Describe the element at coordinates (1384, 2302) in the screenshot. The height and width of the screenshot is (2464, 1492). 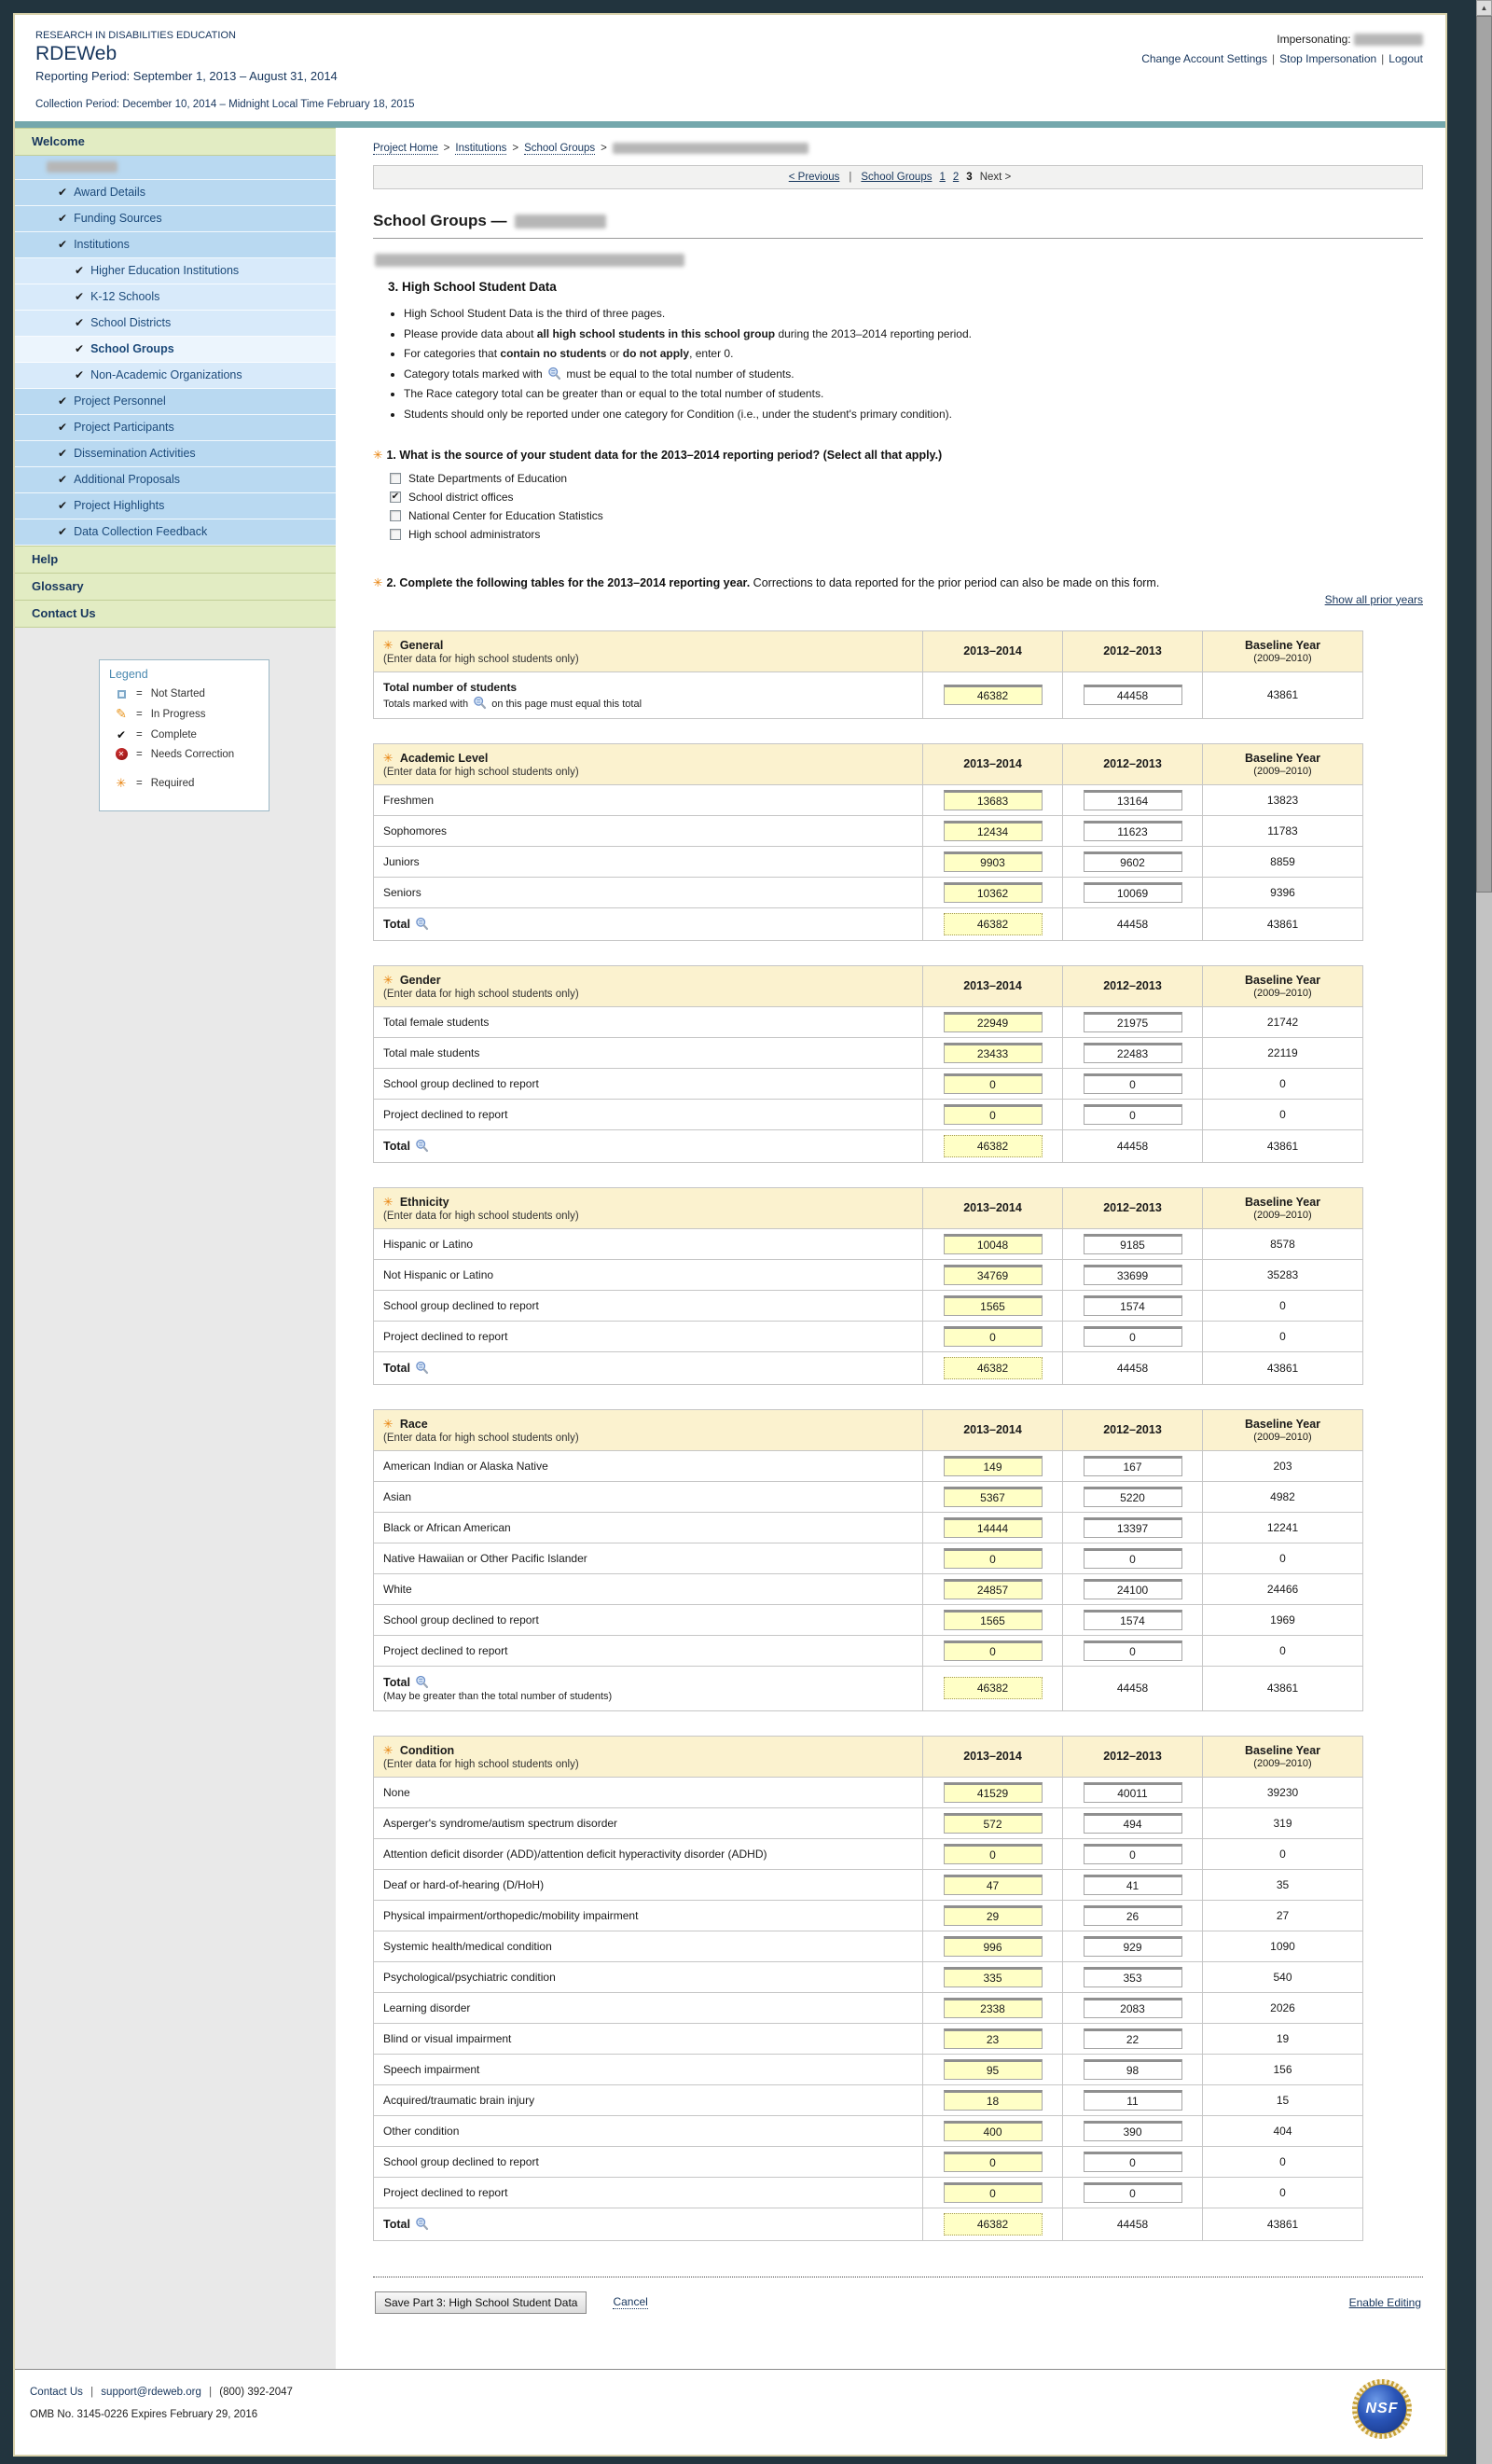
I see `enable-editing-link: Enable Editing` at that location.